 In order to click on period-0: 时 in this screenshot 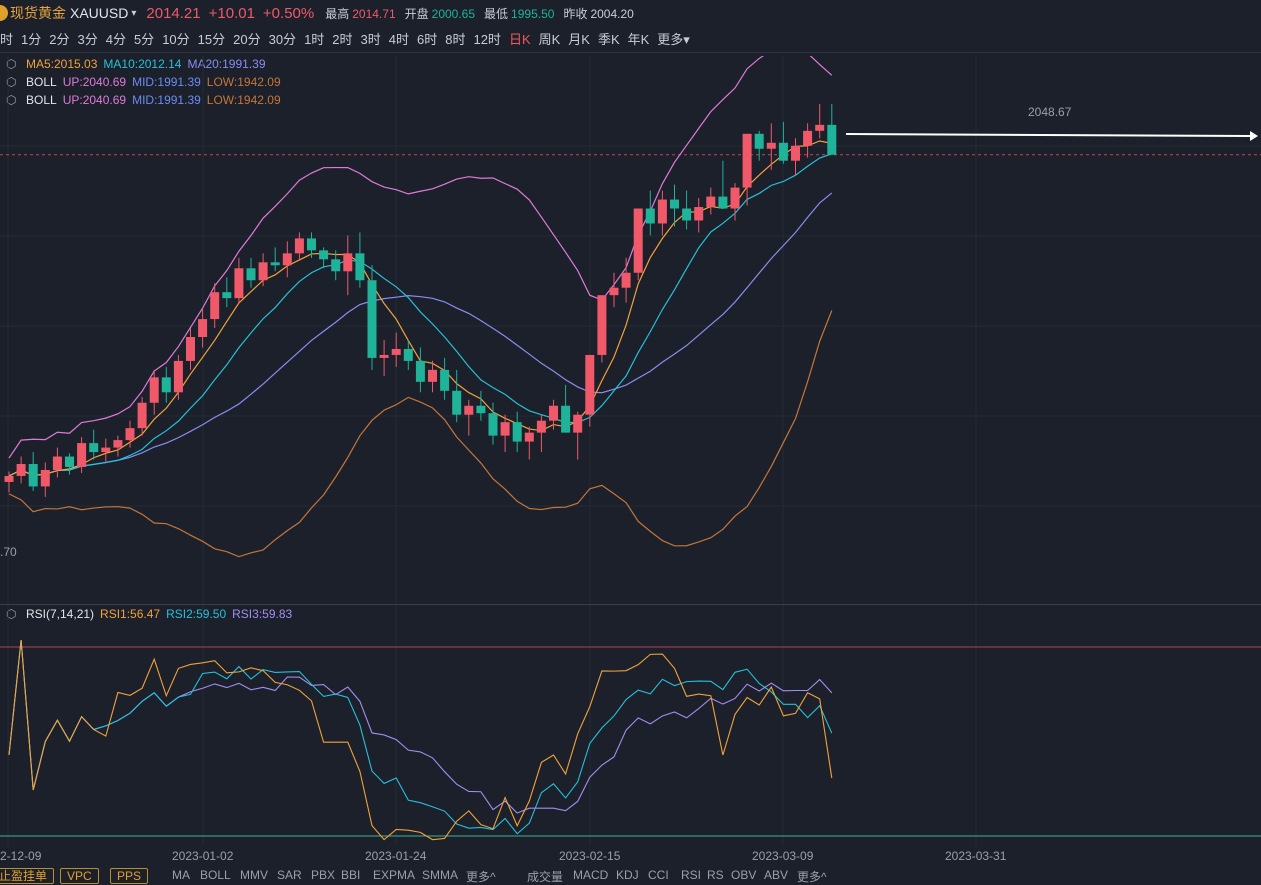, I will do `click(7, 39)`.